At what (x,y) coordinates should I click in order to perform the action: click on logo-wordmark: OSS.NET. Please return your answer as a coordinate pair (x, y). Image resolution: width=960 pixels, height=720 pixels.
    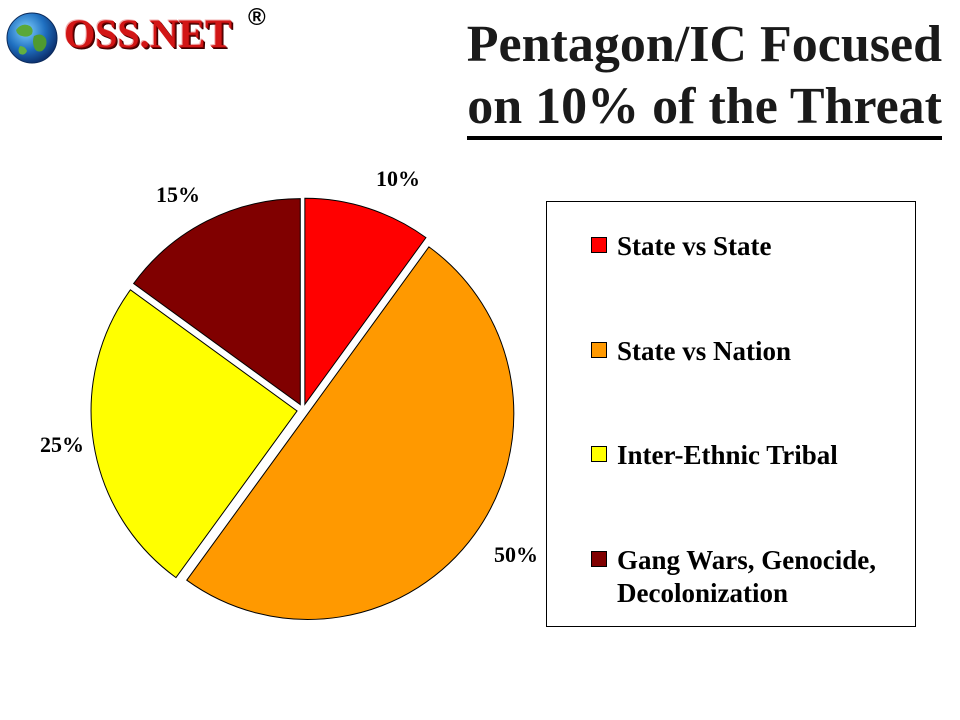
    Looking at the image, I should click on (148, 33).